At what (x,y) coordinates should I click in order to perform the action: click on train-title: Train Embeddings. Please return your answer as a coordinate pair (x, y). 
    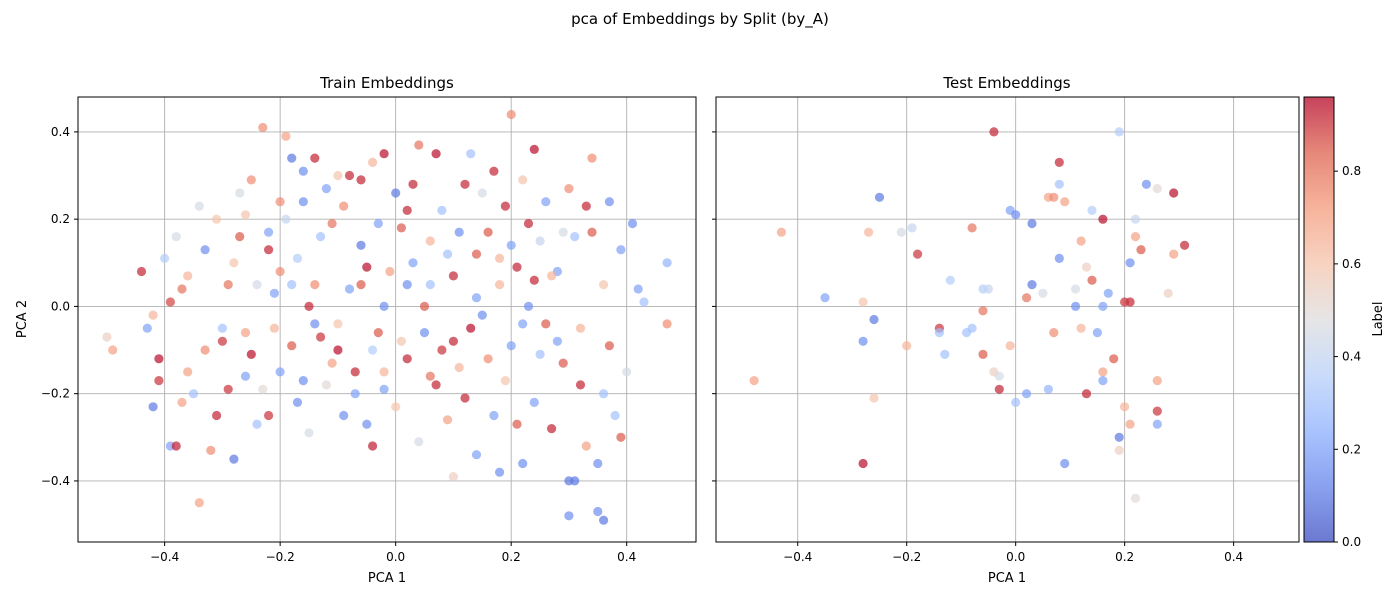
    Looking at the image, I should click on (386, 83).